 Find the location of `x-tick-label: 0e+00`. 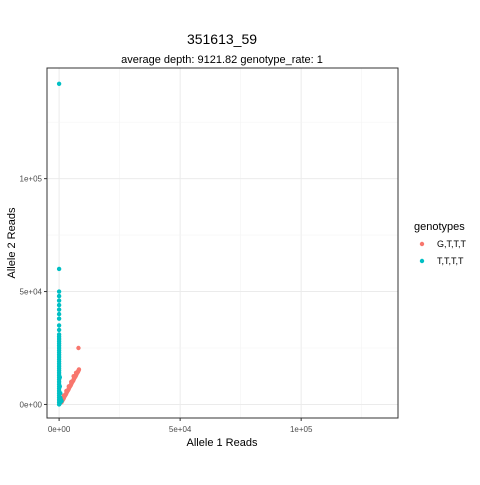

x-tick-label: 0e+00 is located at coordinates (59, 429).